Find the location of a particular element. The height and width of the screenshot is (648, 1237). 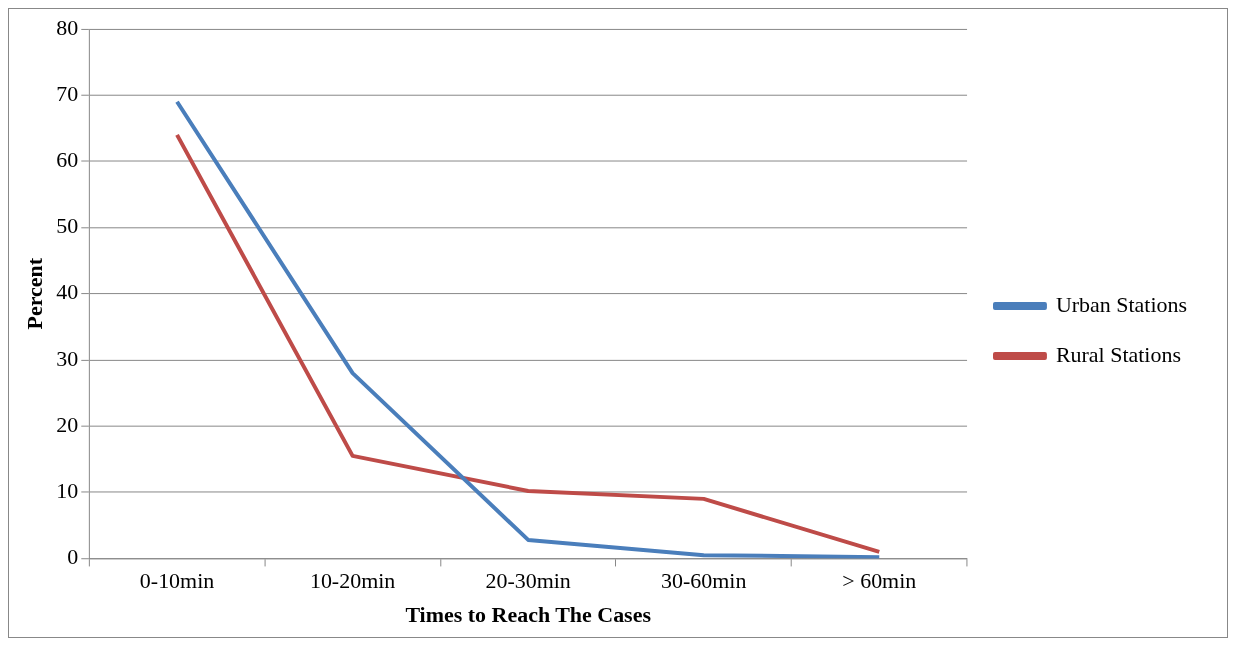

y-tick-label: 20 is located at coordinates (67, 424).